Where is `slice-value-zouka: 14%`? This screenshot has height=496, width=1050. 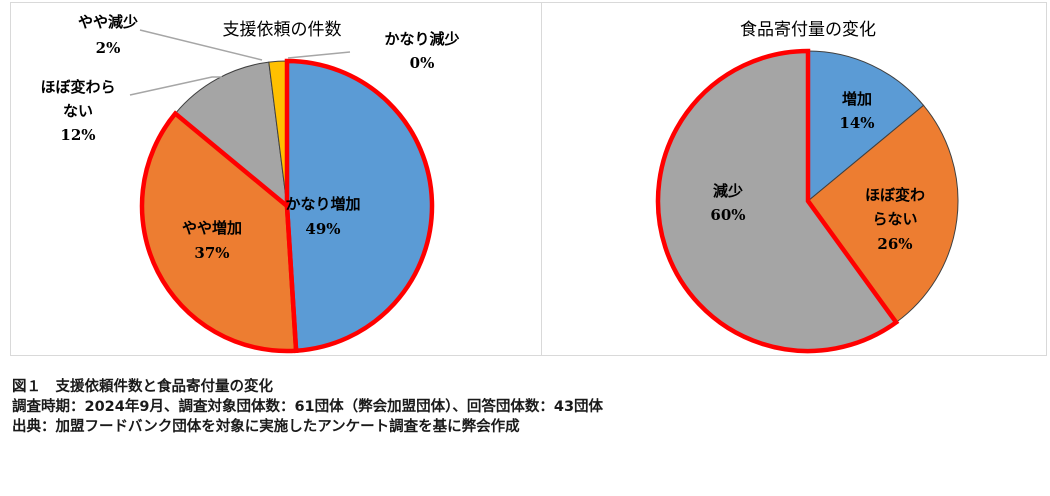 slice-value-zouka: 14% is located at coordinates (856, 123).